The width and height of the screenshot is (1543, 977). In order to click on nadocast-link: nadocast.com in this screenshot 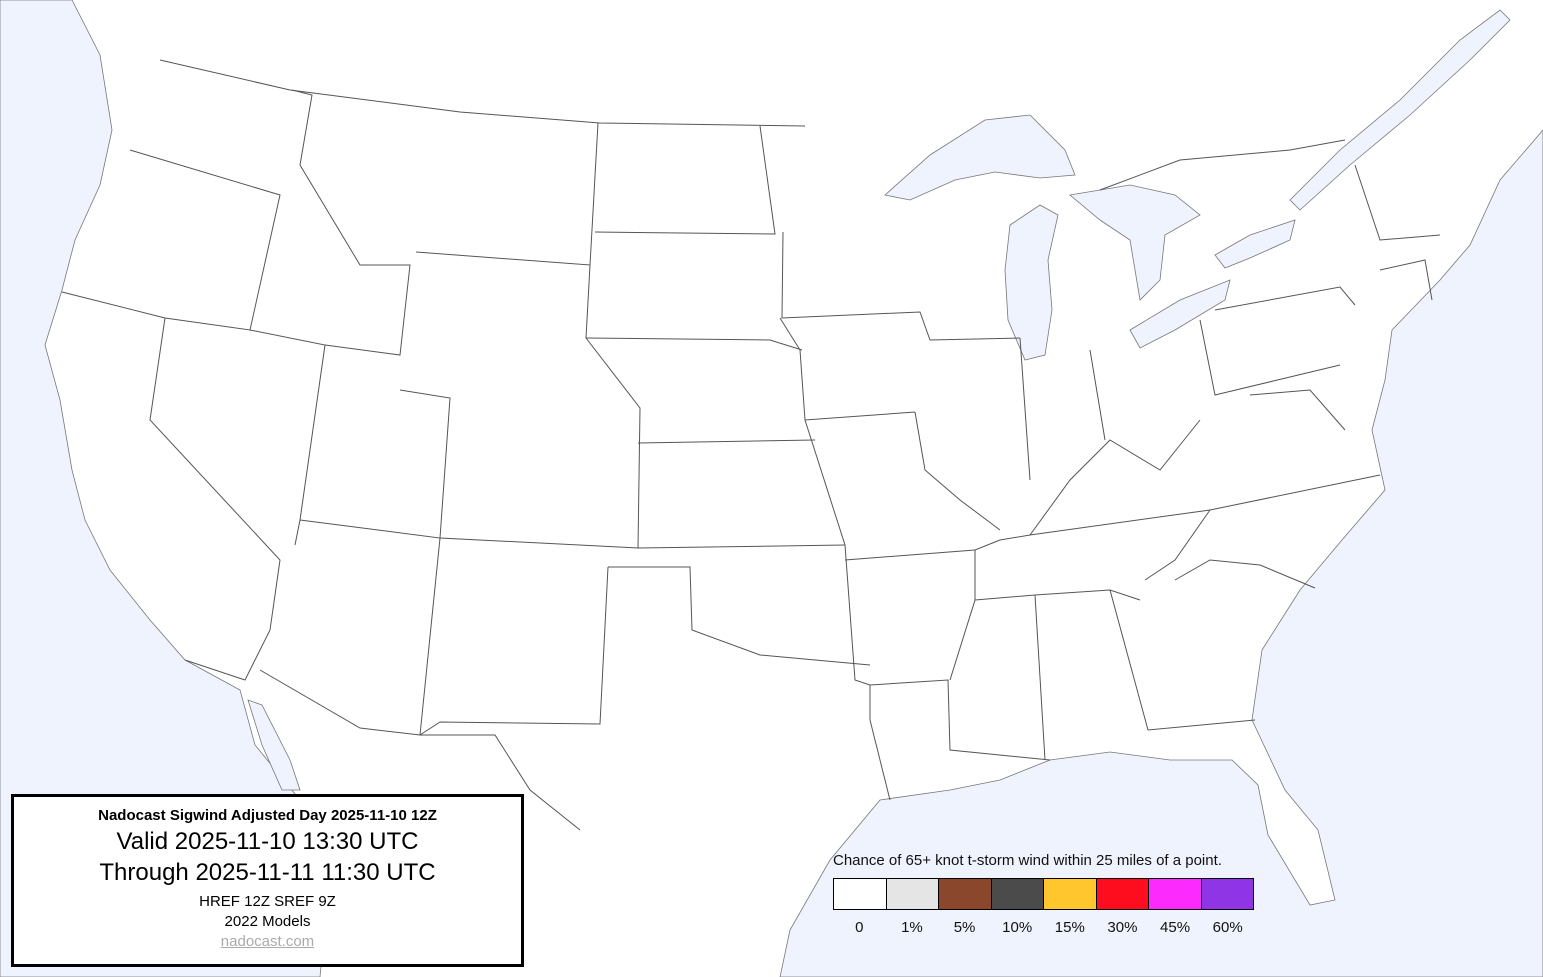, I will do `click(267, 941)`.